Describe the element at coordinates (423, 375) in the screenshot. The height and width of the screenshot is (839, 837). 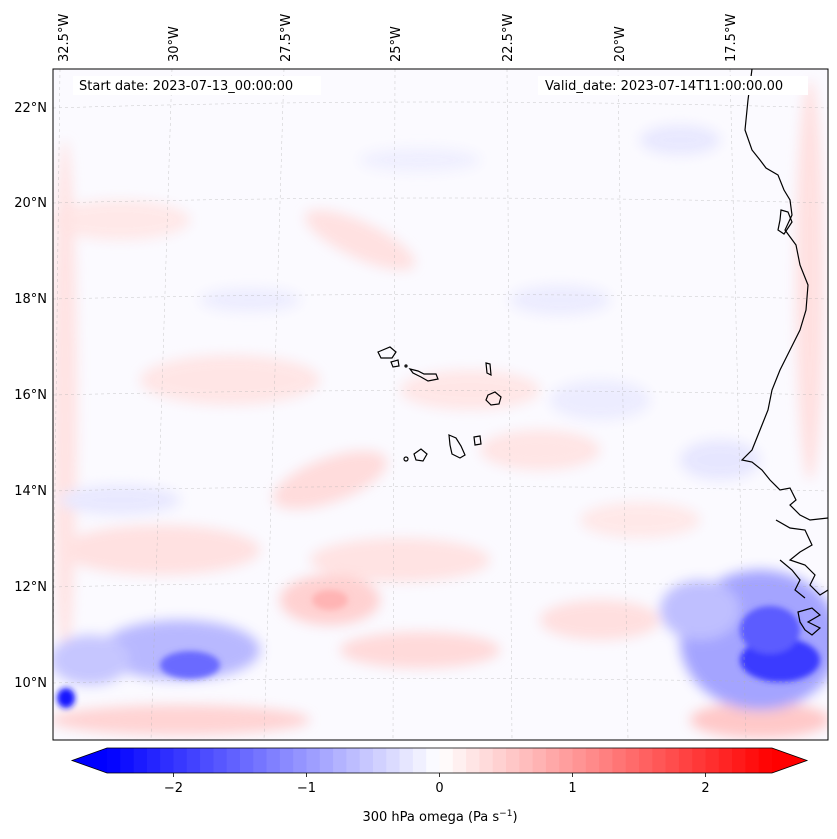
I see `island-sao-nicolau` at that location.